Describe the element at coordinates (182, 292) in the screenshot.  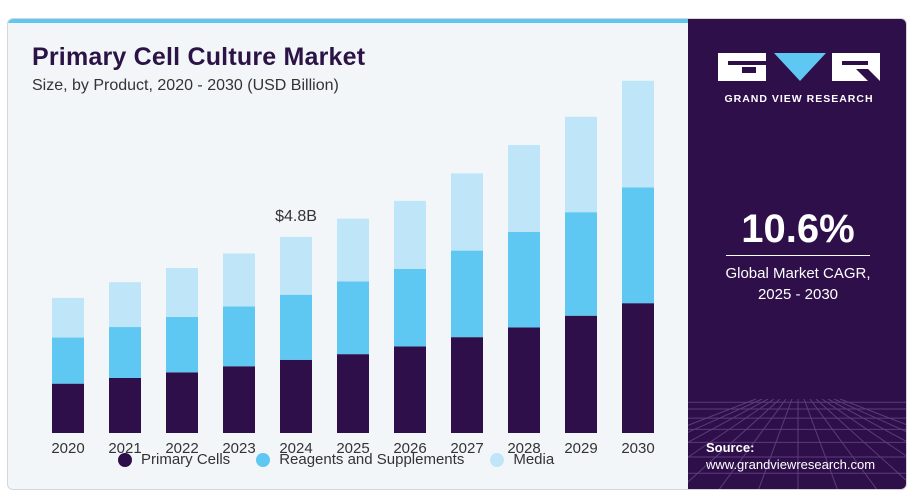
I see `bar-segment-2022-media` at that location.